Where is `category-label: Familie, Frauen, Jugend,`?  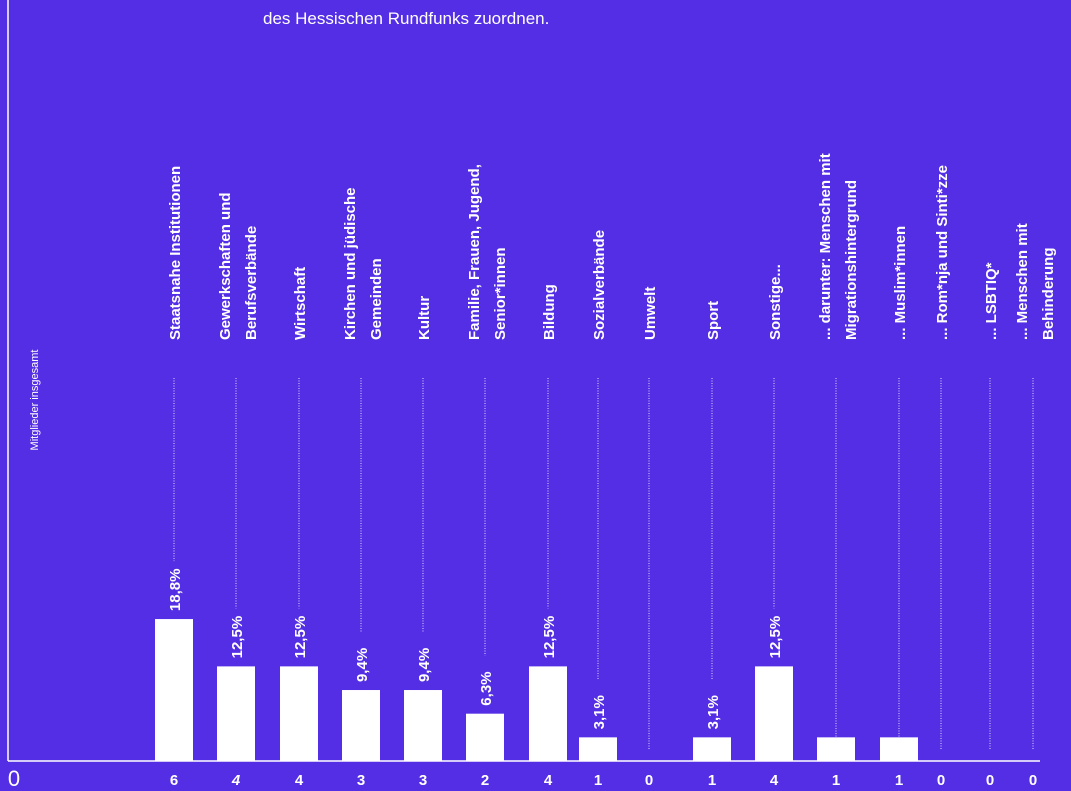 category-label: Familie, Frauen, Jugend, is located at coordinates (474, 252).